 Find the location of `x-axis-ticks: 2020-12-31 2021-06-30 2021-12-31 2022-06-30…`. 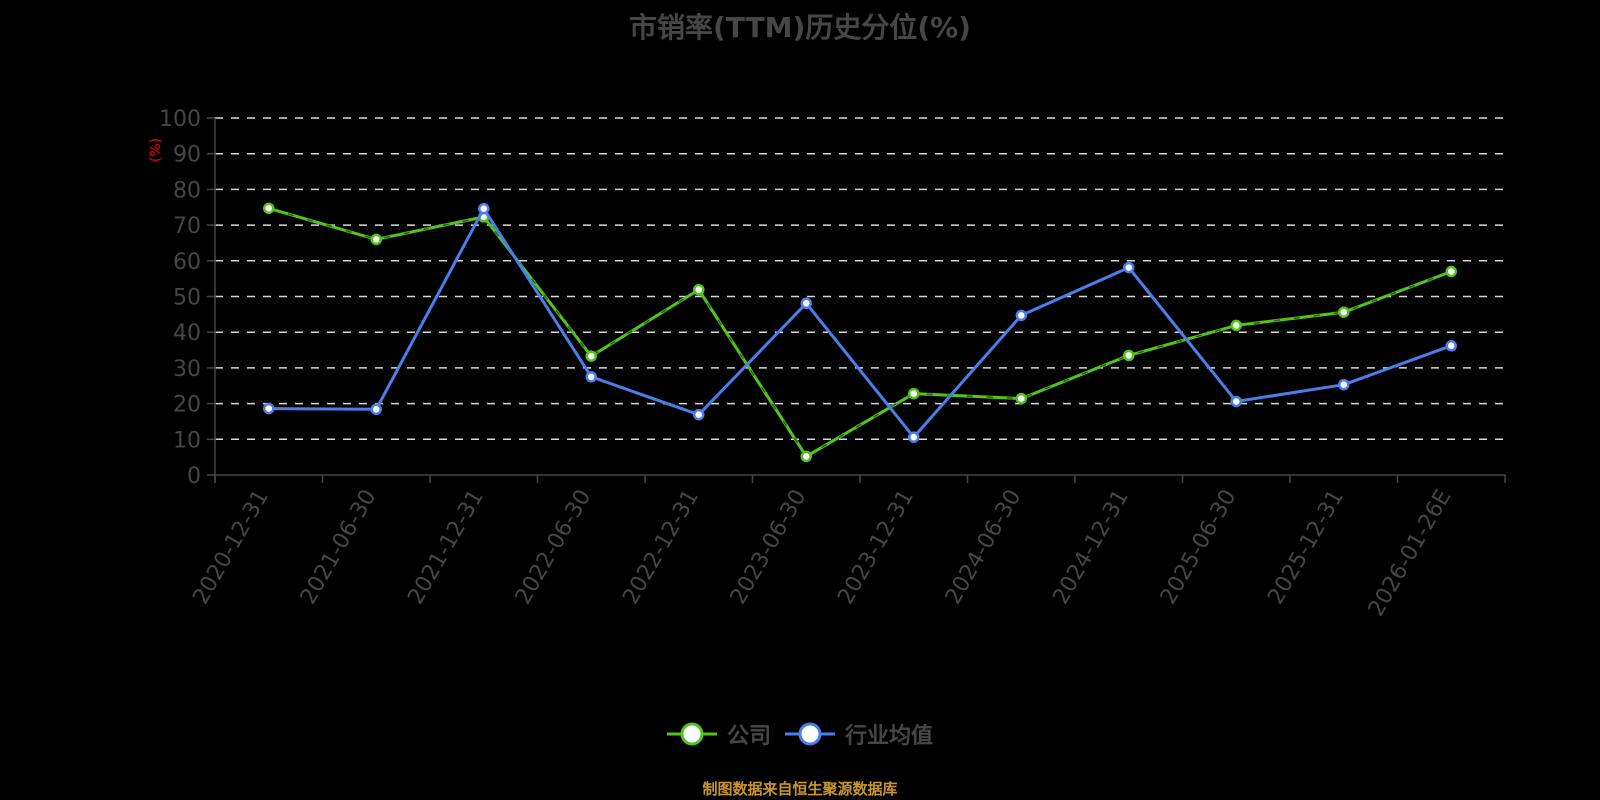

x-axis-ticks: 2020-12-31 2021-06-30 2021-12-31 2022-06-30… is located at coordinates (822, 553).